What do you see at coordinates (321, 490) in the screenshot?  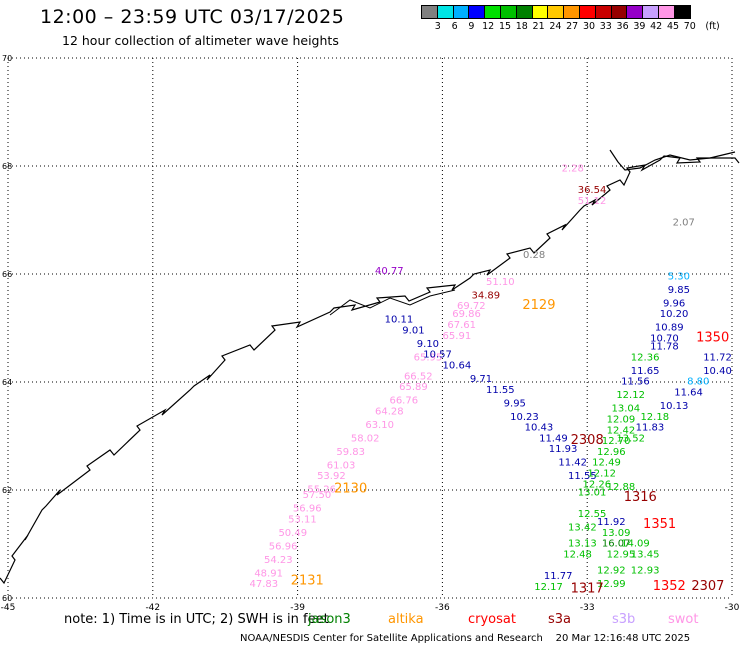 I see `wave-height-value: 55.26` at bounding box center [321, 490].